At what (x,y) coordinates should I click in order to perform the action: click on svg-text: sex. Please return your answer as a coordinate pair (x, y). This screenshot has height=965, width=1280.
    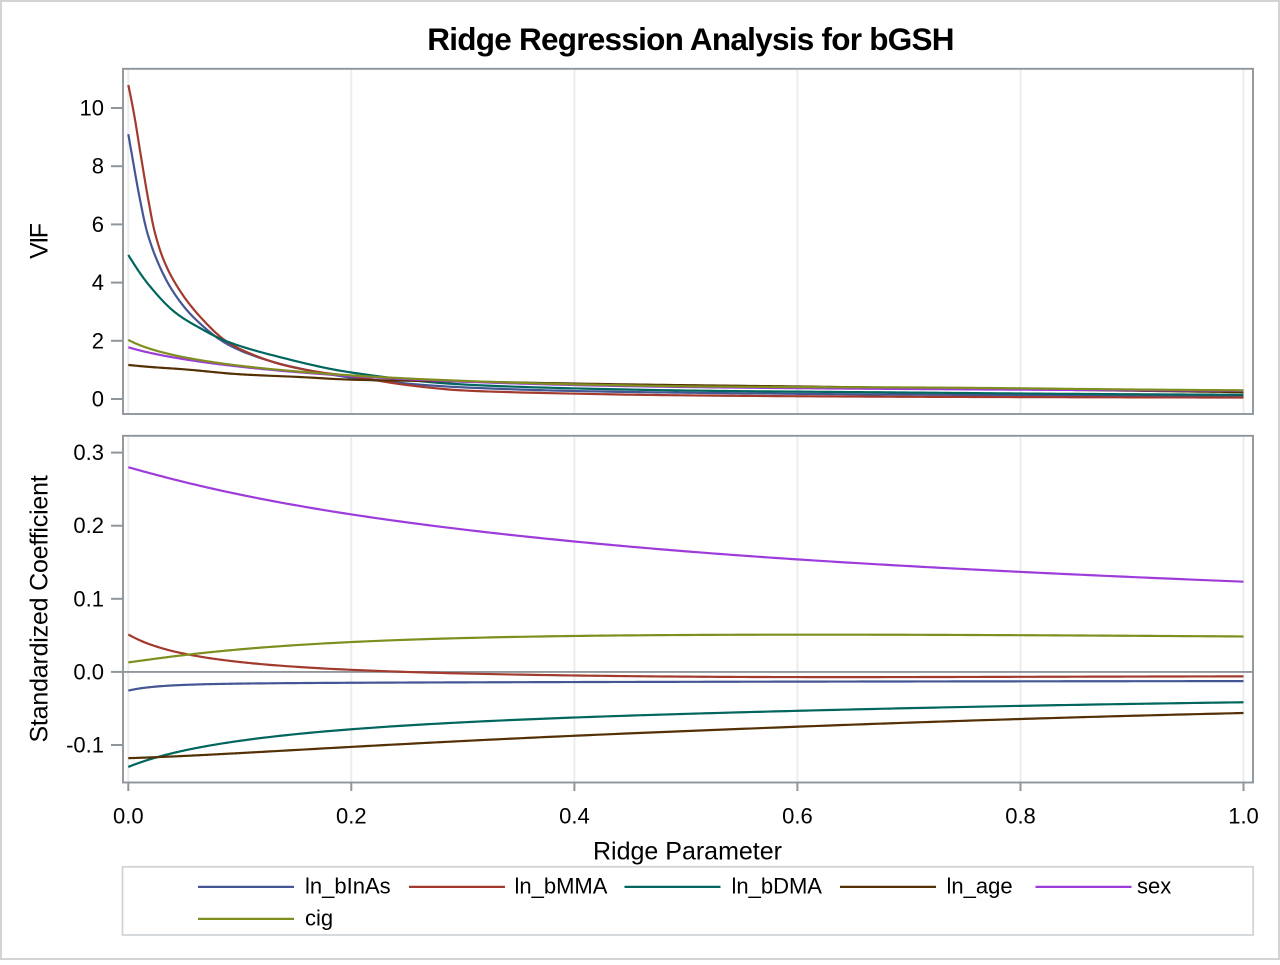
    Looking at the image, I should click on (1154, 886).